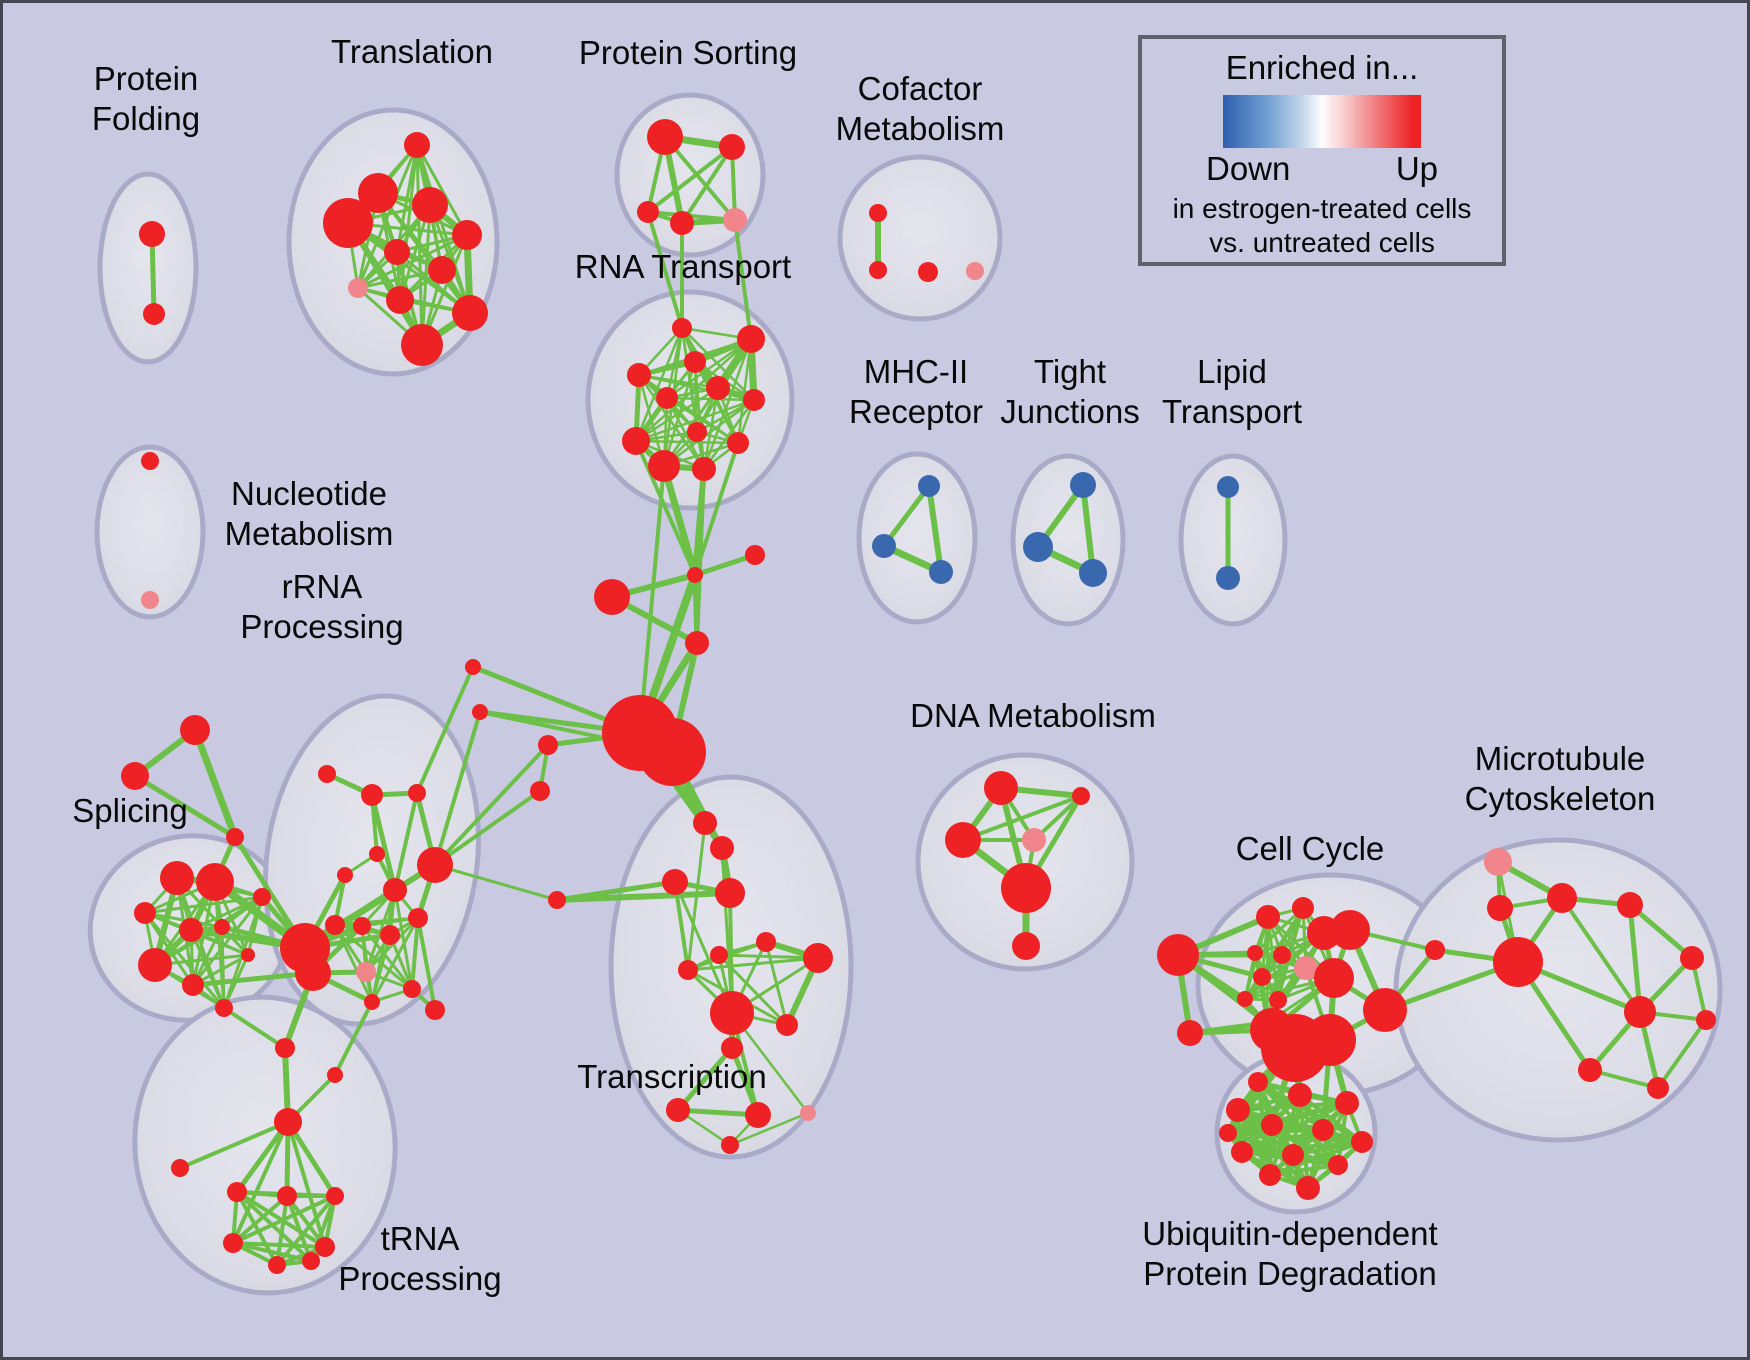 The width and height of the screenshot is (1750, 1360). I want to click on nucleotide-metabolism-label: Metabolism, so click(309, 533).